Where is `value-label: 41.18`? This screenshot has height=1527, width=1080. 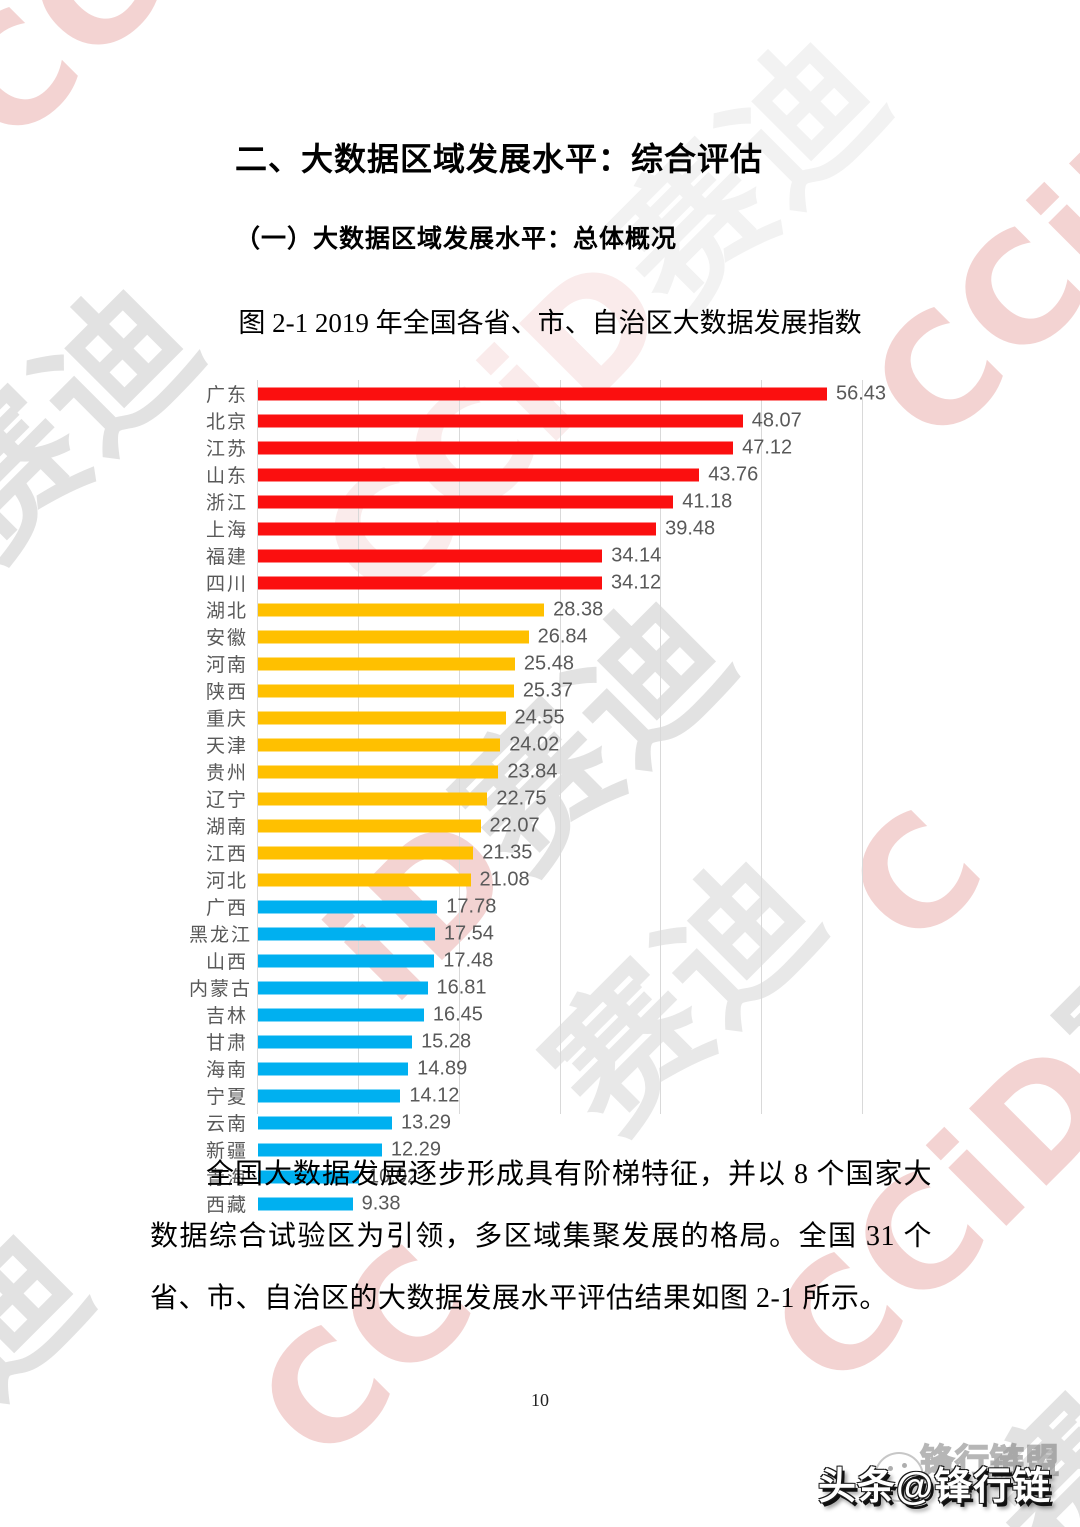
value-label: 41.18 is located at coordinates (707, 501).